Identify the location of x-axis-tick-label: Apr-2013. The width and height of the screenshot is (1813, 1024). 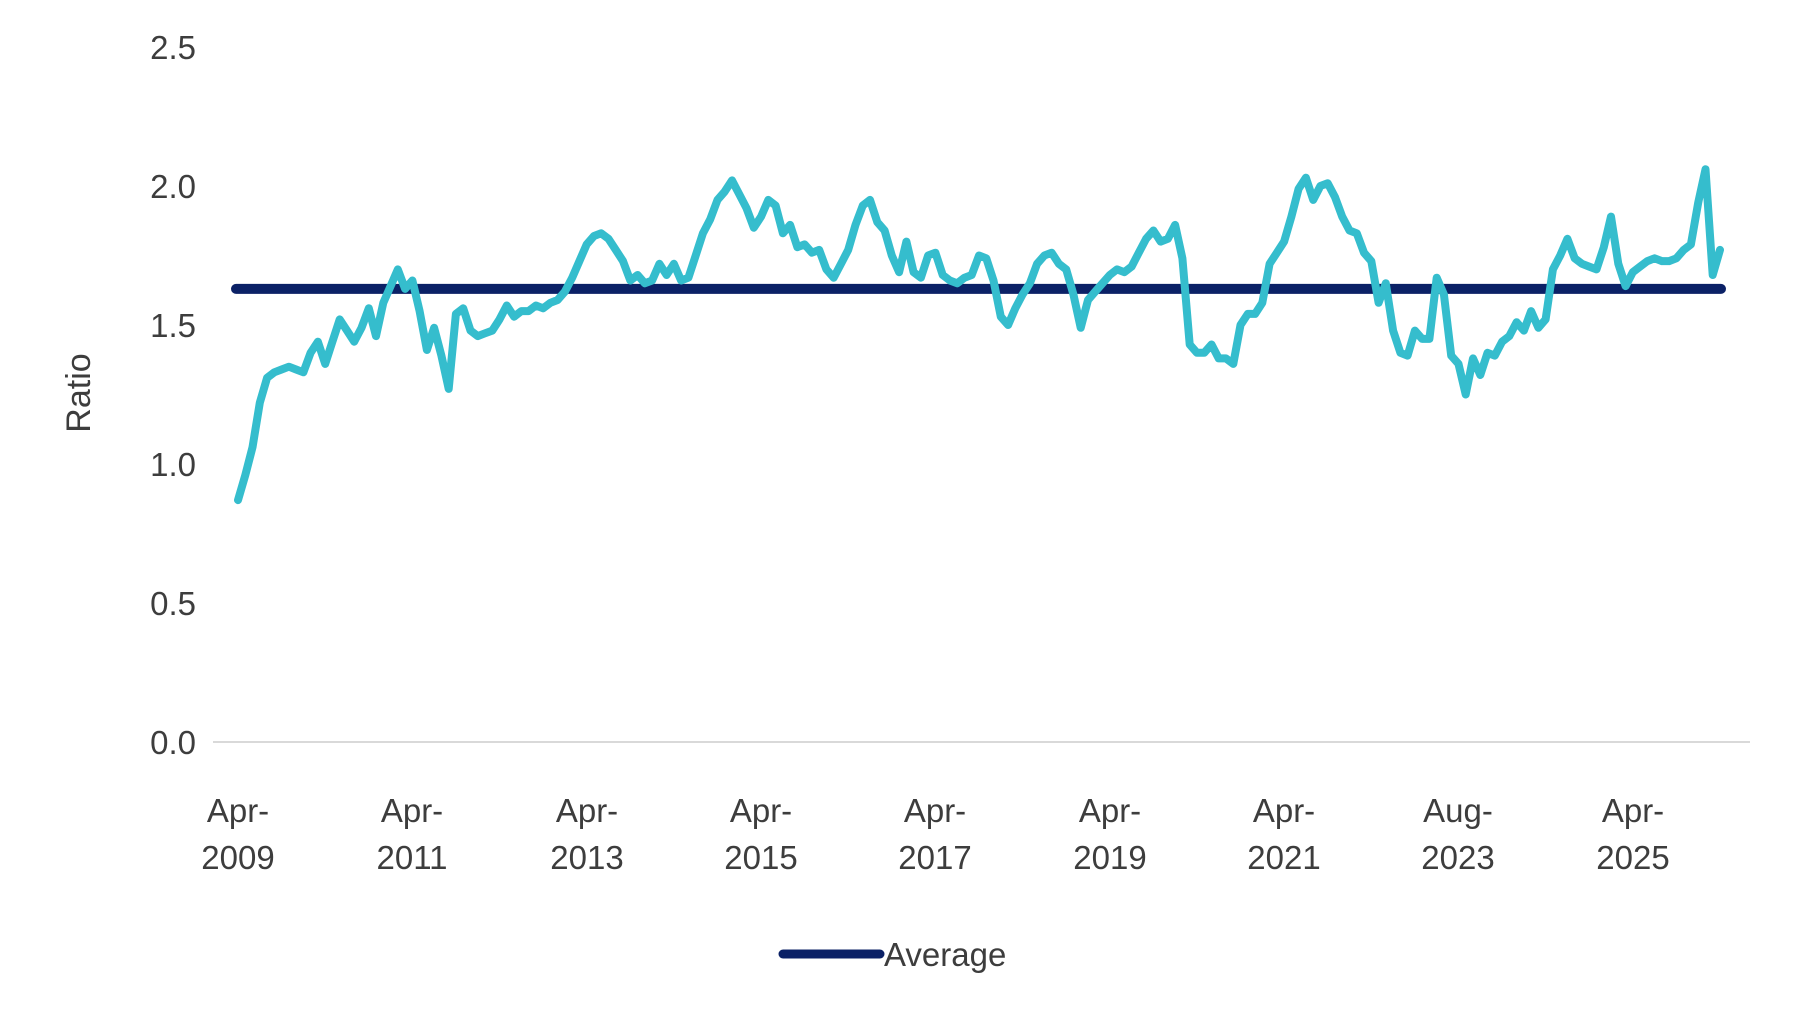
(586, 834).